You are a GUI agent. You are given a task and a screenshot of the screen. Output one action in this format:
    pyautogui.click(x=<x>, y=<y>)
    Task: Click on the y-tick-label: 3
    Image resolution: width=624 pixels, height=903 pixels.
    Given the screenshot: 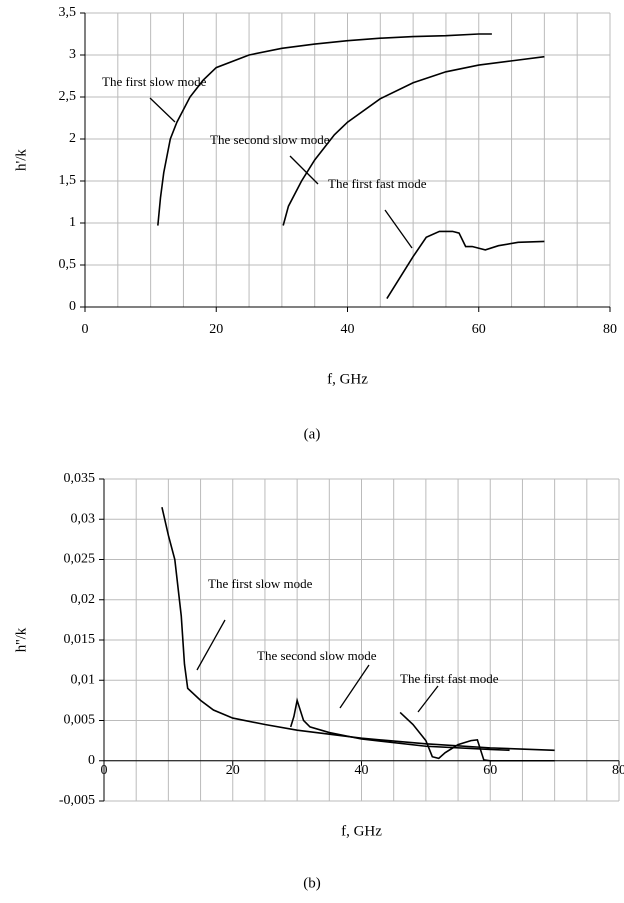 What is the action you would take?
    pyautogui.click(x=72, y=54)
    